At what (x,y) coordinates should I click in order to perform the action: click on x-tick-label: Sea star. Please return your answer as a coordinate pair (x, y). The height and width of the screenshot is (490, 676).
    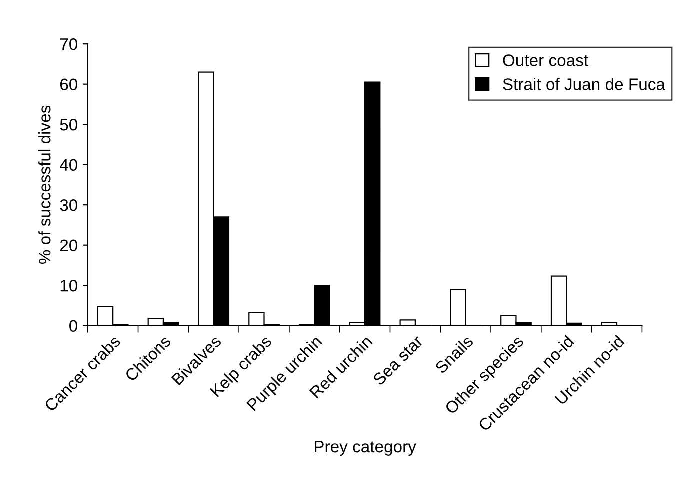
    Looking at the image, I should click on (398, 360).